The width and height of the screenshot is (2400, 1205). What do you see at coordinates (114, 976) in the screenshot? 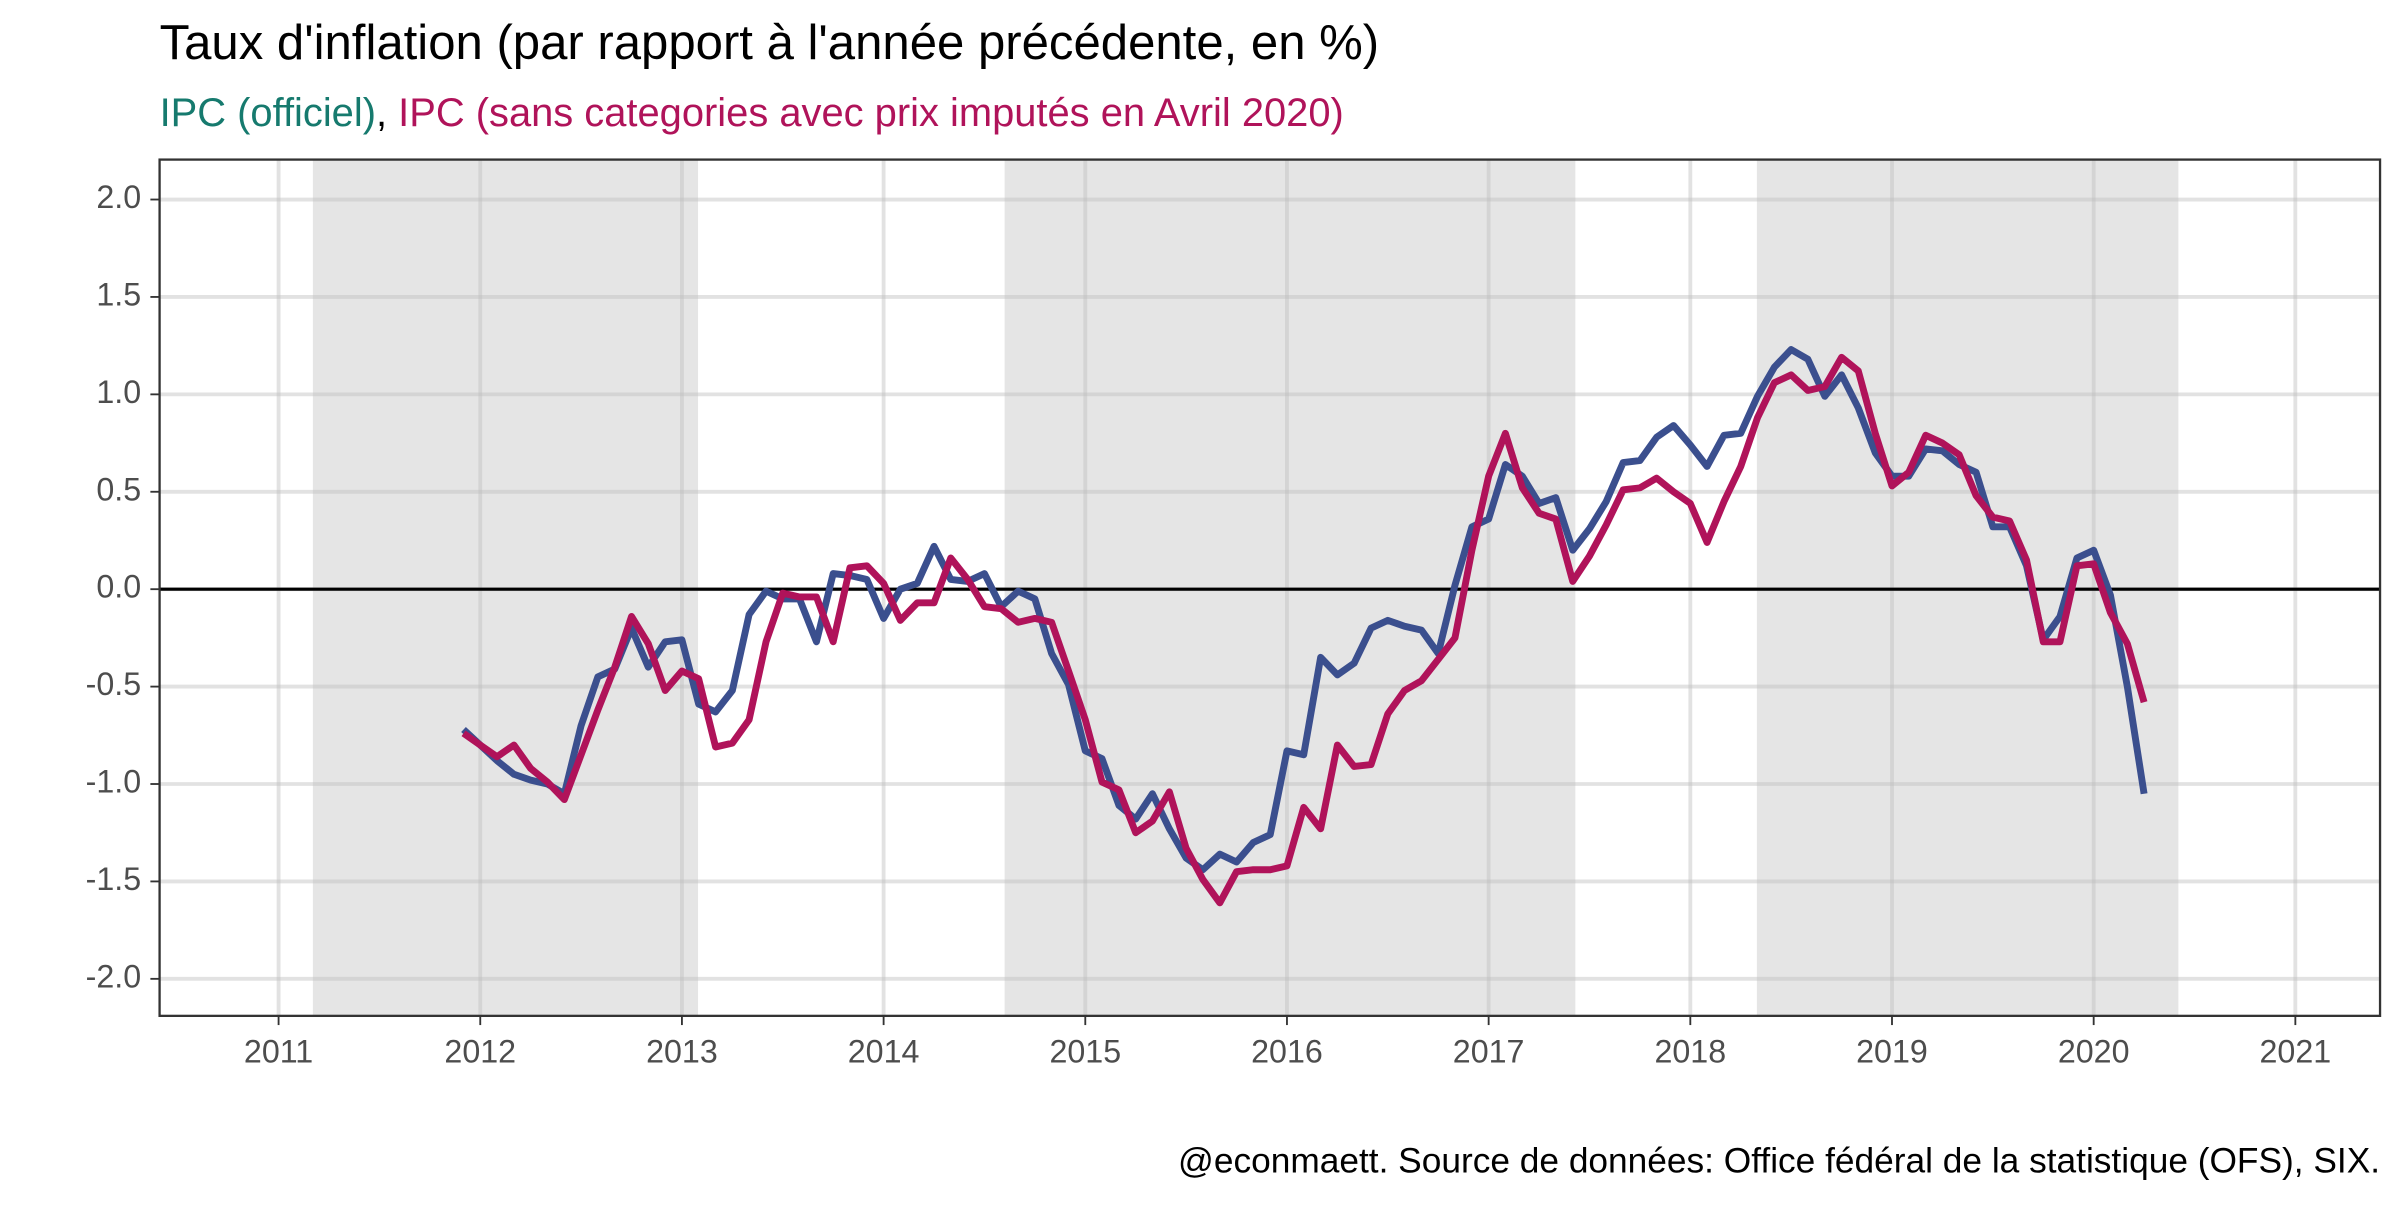
I see `y-tick-label: -2.0` at bounding box center [114, 976].